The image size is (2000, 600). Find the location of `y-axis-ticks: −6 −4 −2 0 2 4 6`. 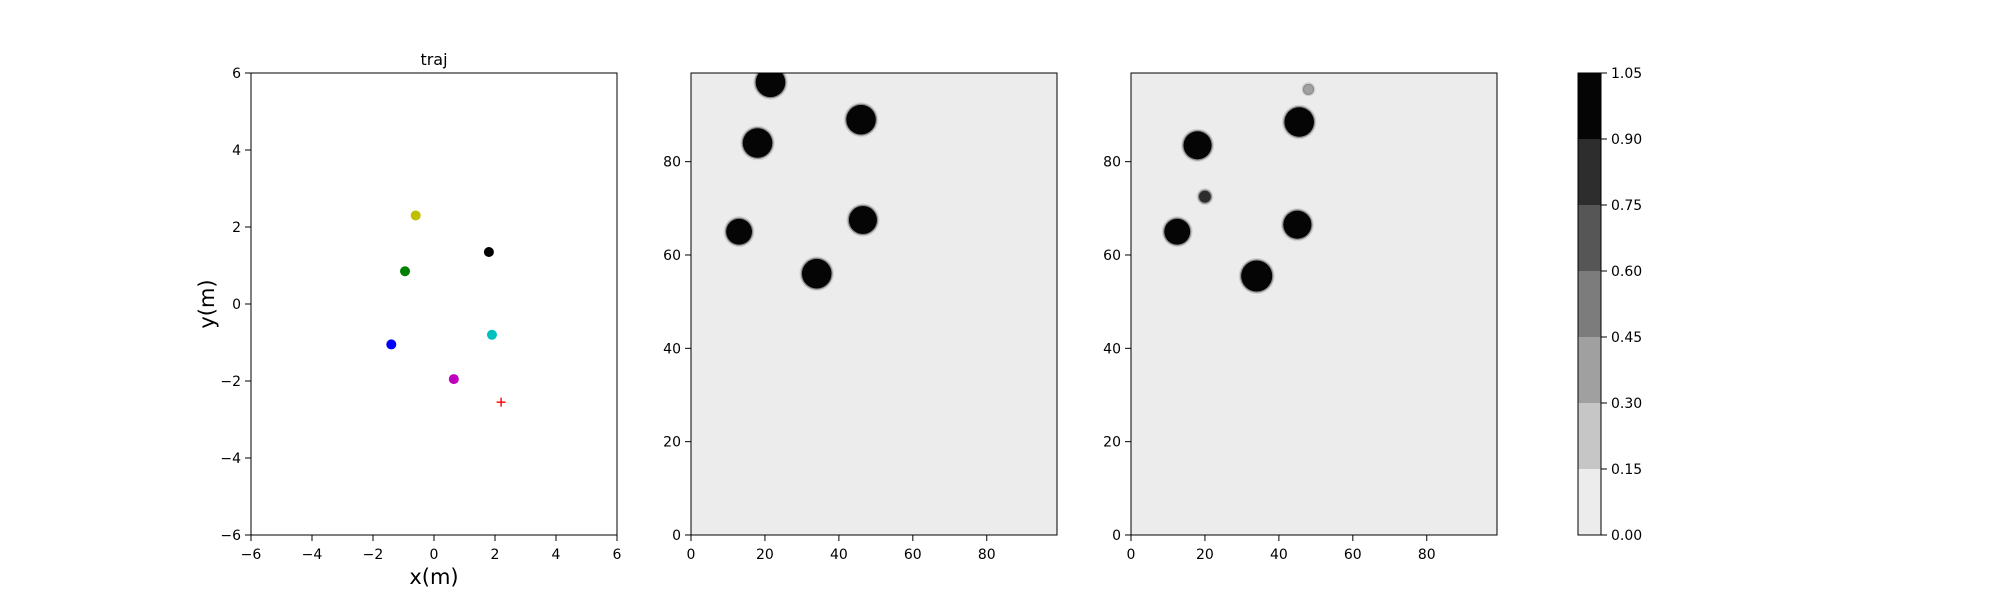

y-axis-ticks: −6 −4 −2 0 2 4 6 is located at coordinates (235, 305).